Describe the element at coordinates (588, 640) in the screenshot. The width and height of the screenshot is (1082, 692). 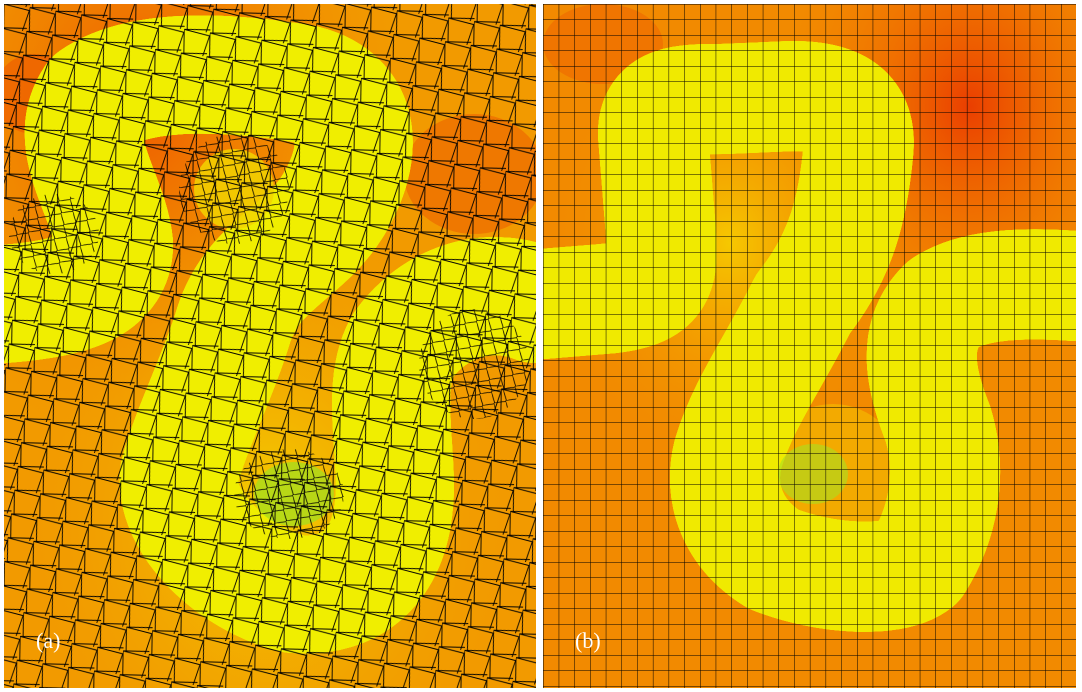
I see `panel-b-label: (b)` at that location.